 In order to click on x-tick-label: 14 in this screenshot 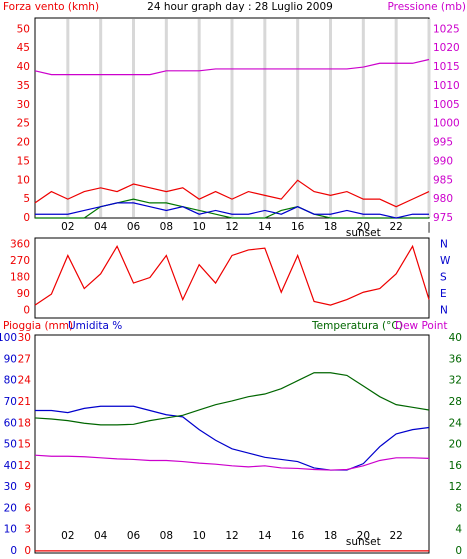, I will do `click(265, 227)`.